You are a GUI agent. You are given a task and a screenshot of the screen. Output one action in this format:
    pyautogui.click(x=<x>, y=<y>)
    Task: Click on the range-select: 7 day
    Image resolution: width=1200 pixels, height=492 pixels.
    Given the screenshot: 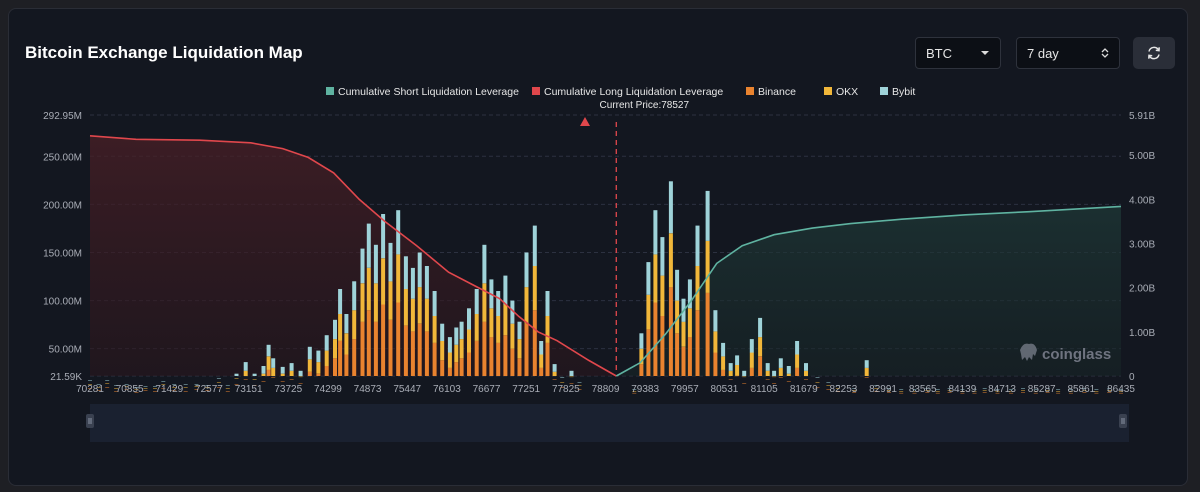 What is the action you would take?
    pyautogui.click(x=1068, y=53)
    